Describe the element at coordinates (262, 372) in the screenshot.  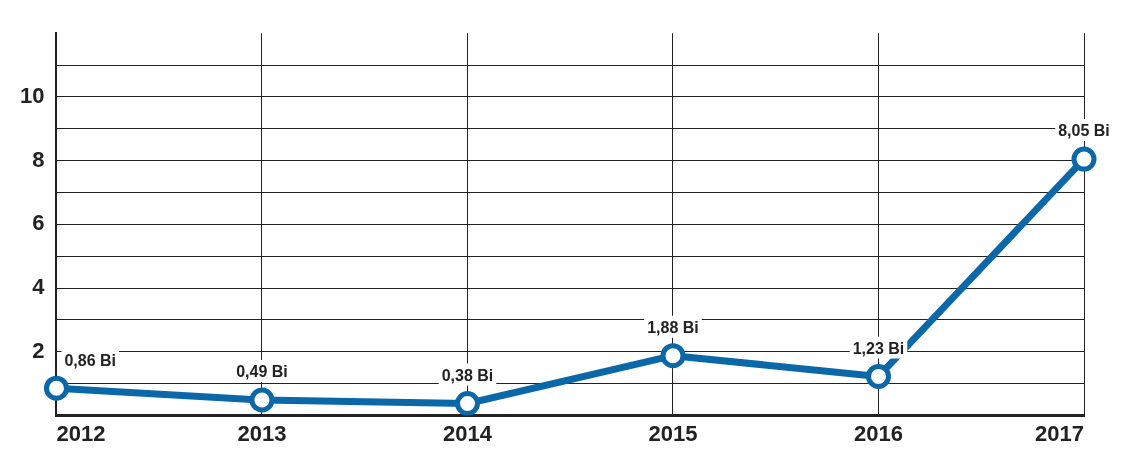
I see `data-label: 0,49 Bi` at that location.